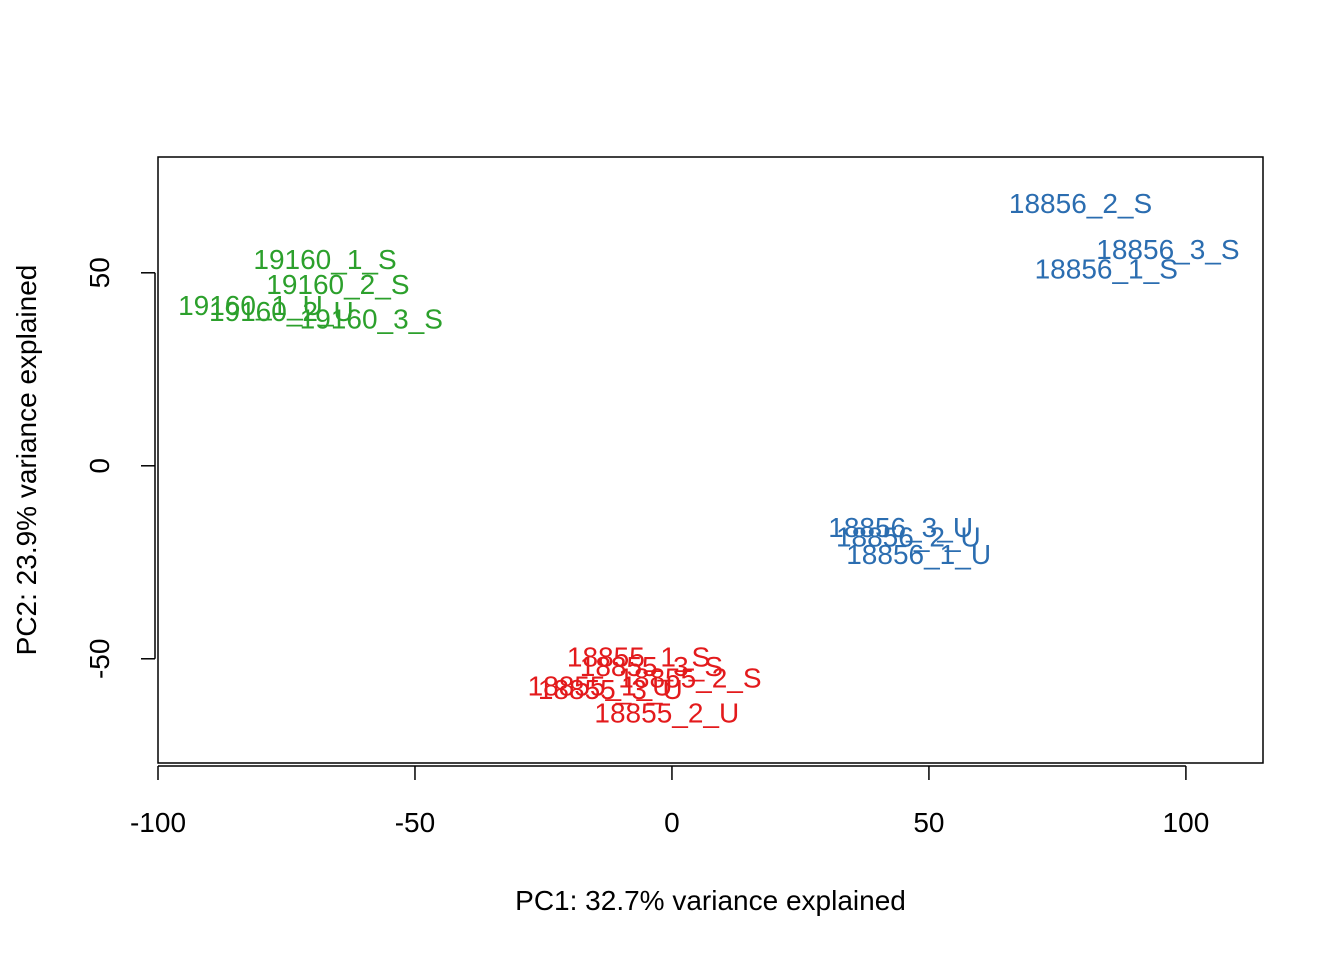 The height and width of the screenshot is (960, 1344). Describe the element at coordinates (99, 466) in the screenshot. I see `y-tick-label: 0` at that location.